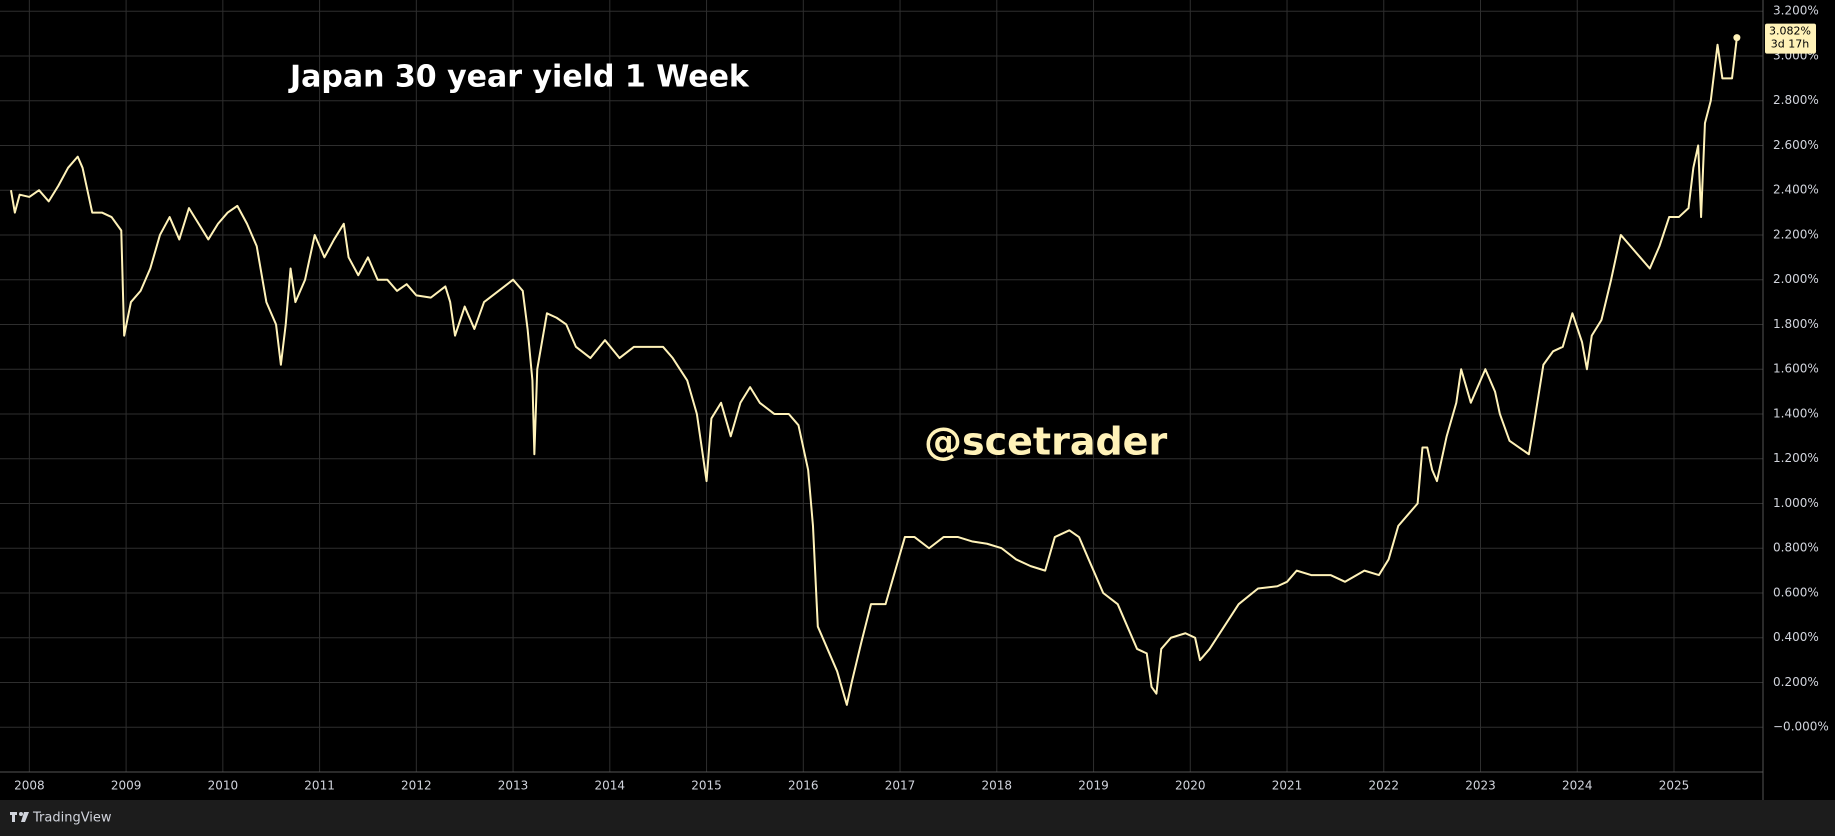 This screenshot has height=836, width=1835. I want to click on x-tick-label: 2019, so click(1093, 786).